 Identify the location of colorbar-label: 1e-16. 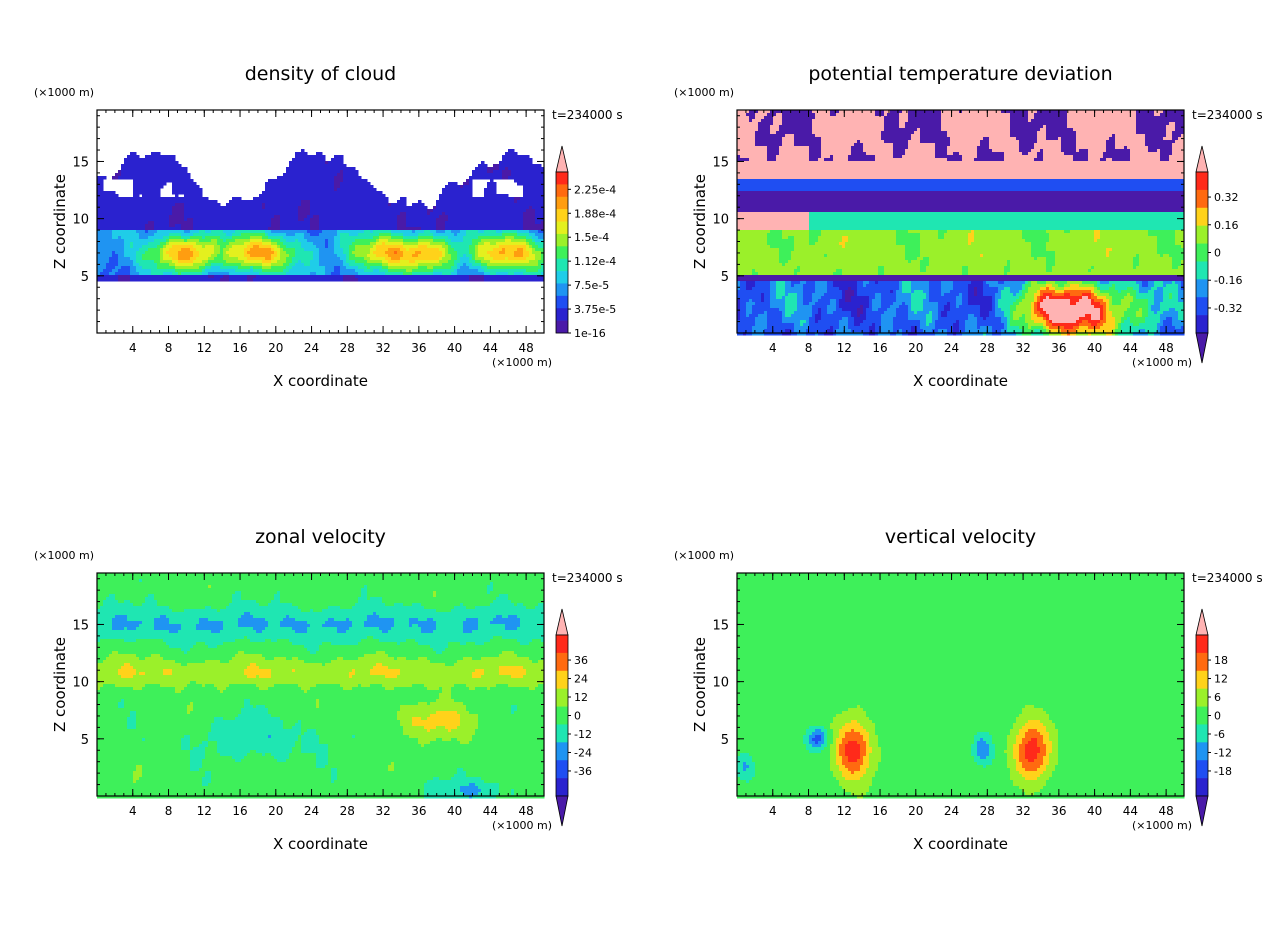
(590, 333).